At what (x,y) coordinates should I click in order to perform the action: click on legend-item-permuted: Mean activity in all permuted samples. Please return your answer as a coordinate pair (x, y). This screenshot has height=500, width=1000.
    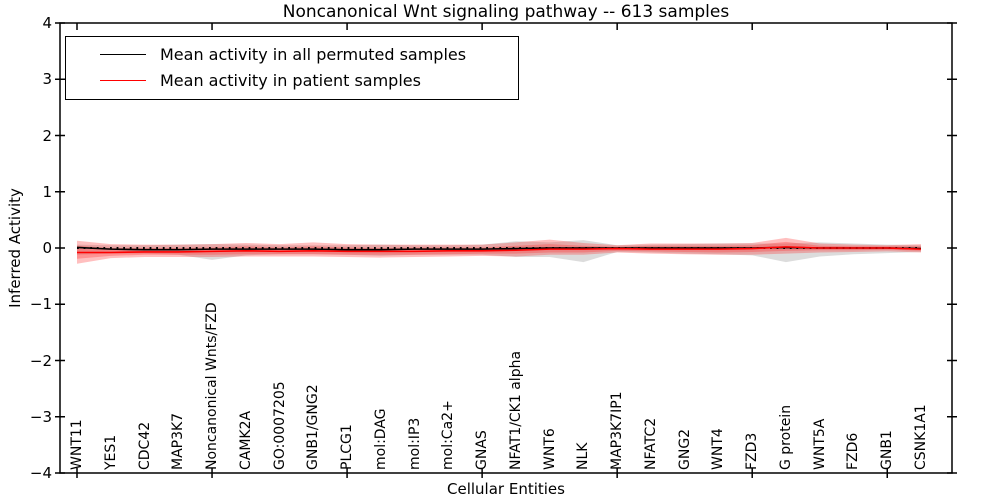
    Looking at the image, I should click on (292, 54).